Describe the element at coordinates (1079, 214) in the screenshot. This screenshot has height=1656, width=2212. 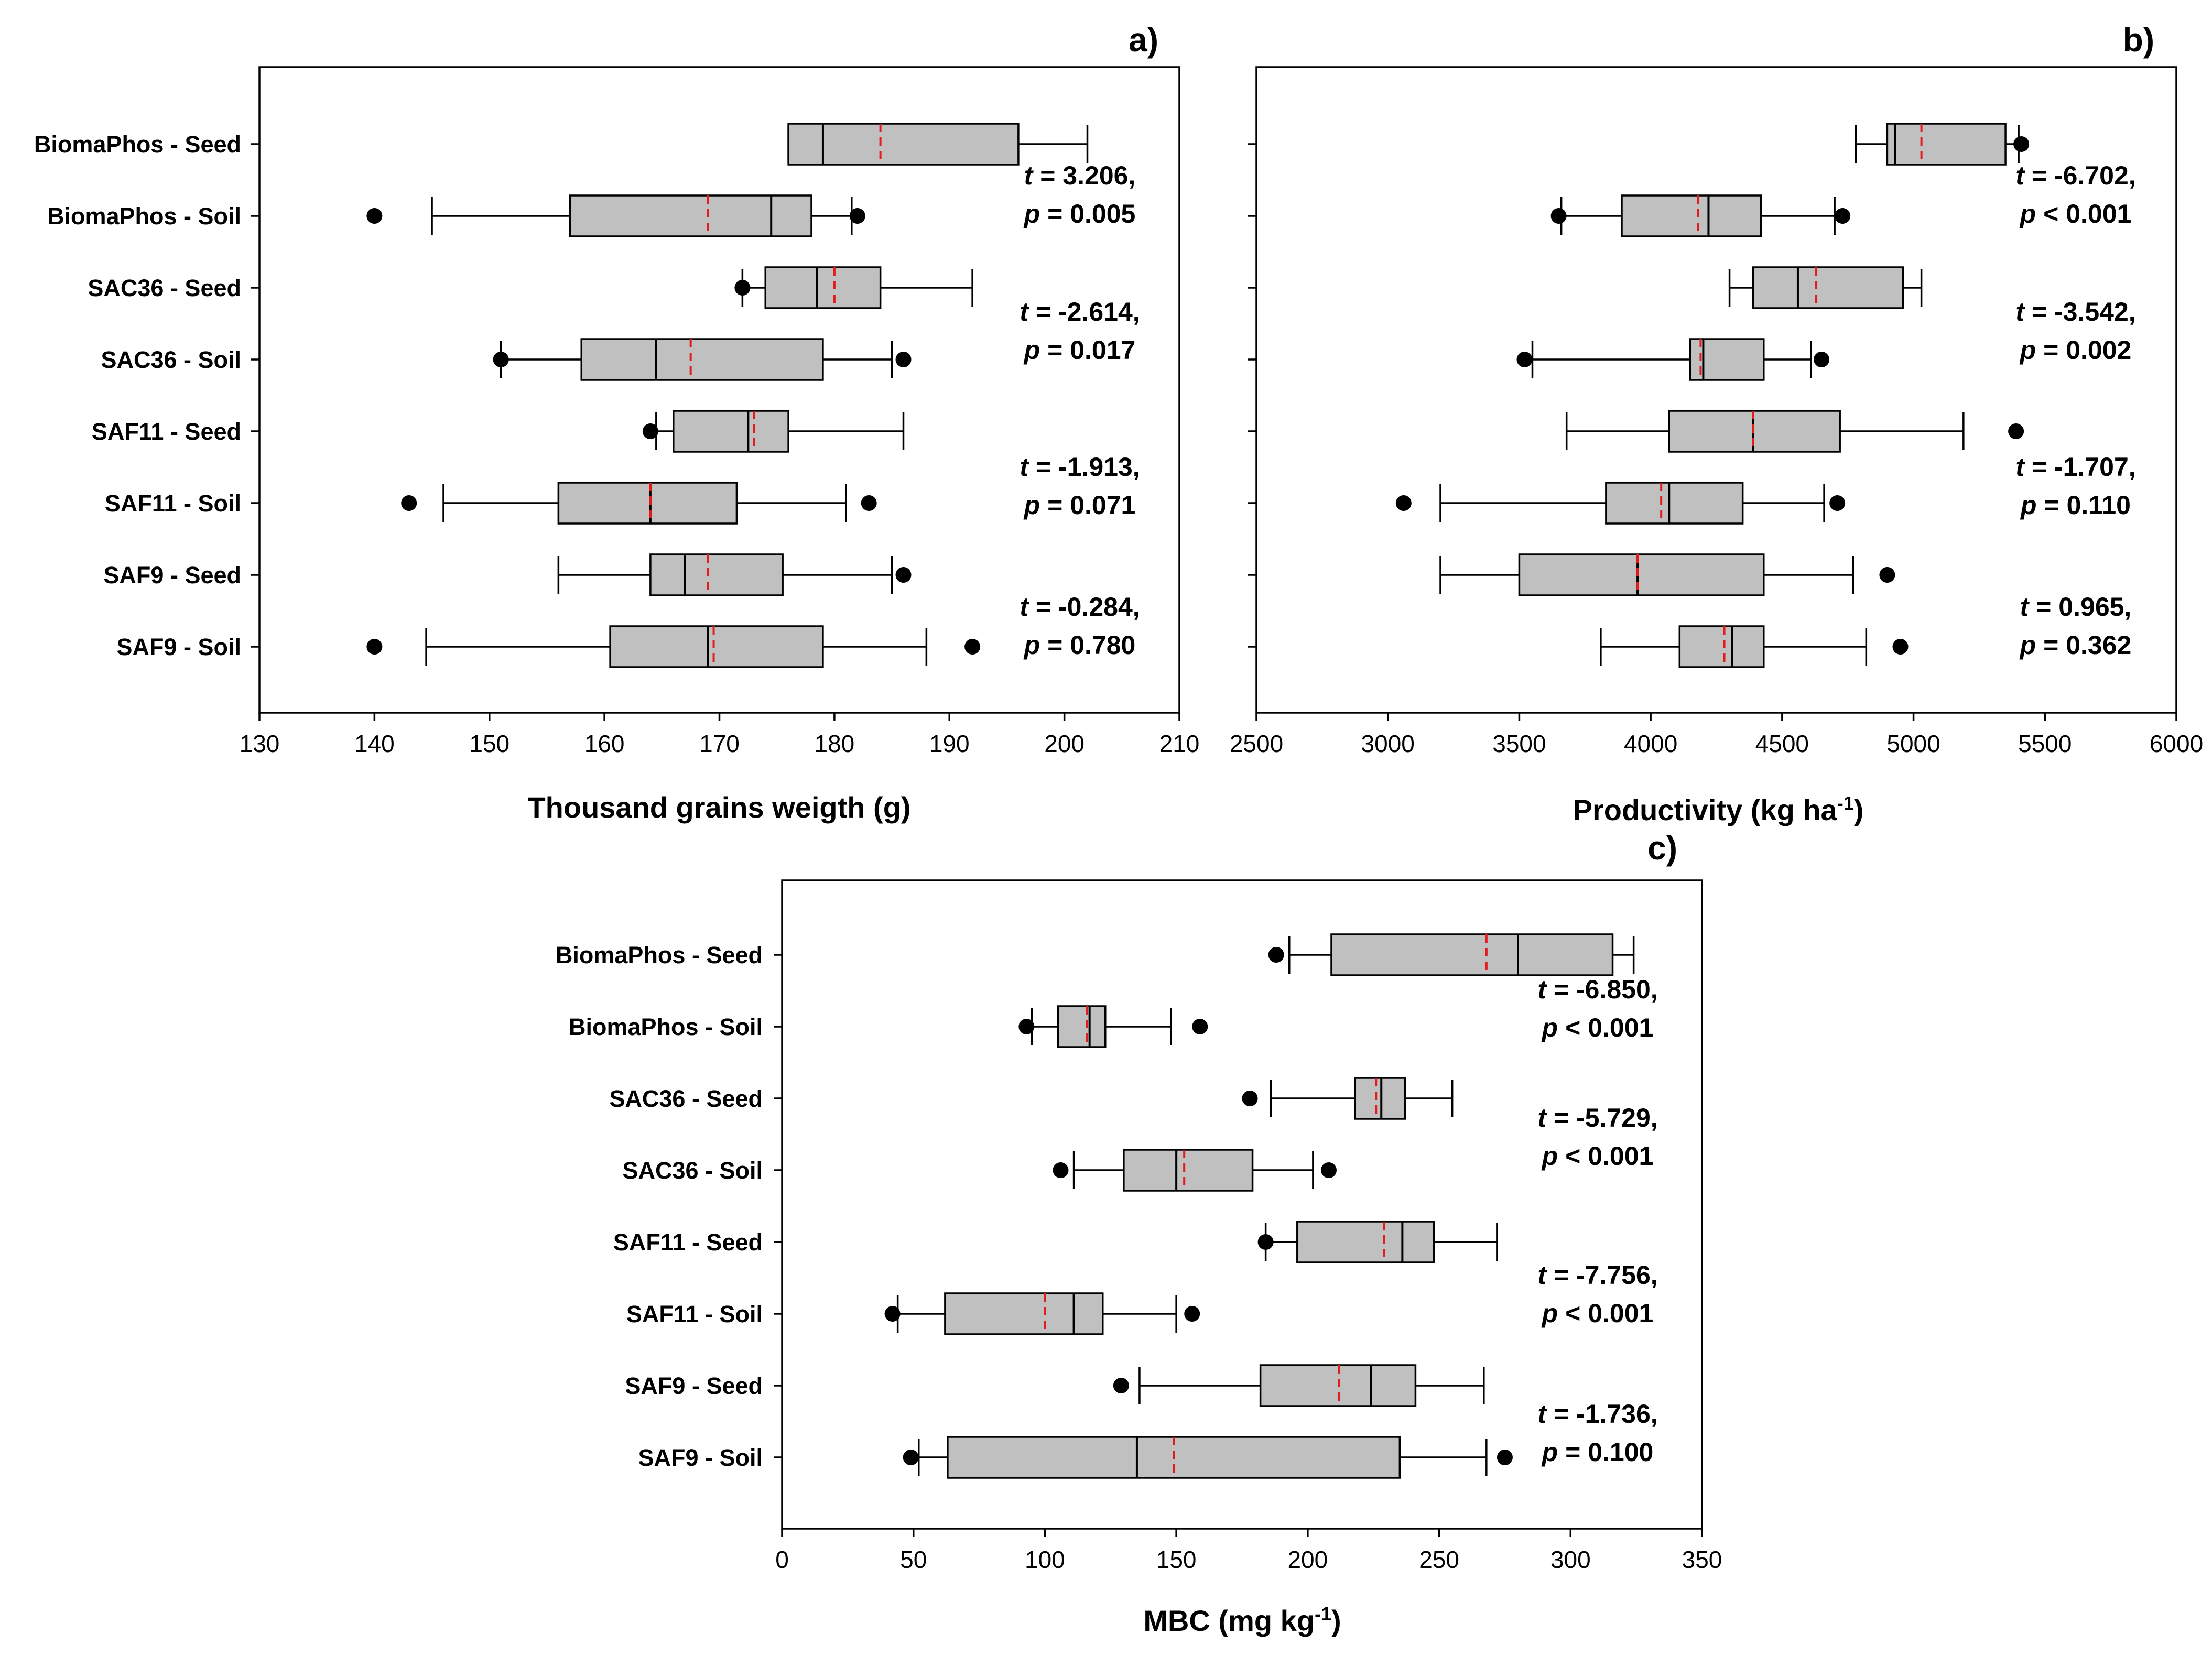
I see `p-value: p = 0.005` at that location.